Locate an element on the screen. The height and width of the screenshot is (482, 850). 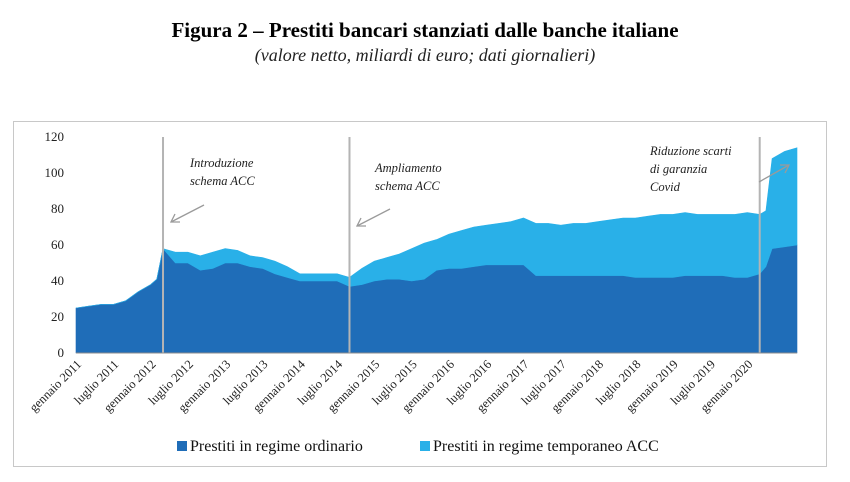
y-tick-label: 120 is located at coordinates (55, 136).